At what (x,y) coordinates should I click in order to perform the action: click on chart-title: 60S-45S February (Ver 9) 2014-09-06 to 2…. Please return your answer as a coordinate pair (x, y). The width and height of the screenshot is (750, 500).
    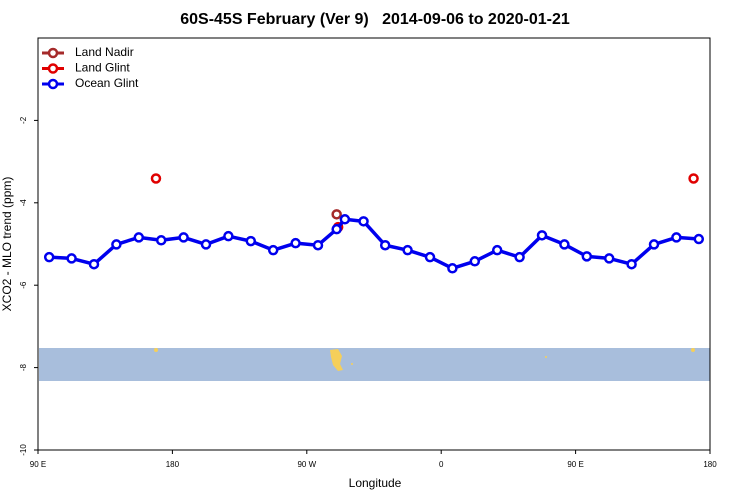
    Looking at the image, I should click on (375, 19).